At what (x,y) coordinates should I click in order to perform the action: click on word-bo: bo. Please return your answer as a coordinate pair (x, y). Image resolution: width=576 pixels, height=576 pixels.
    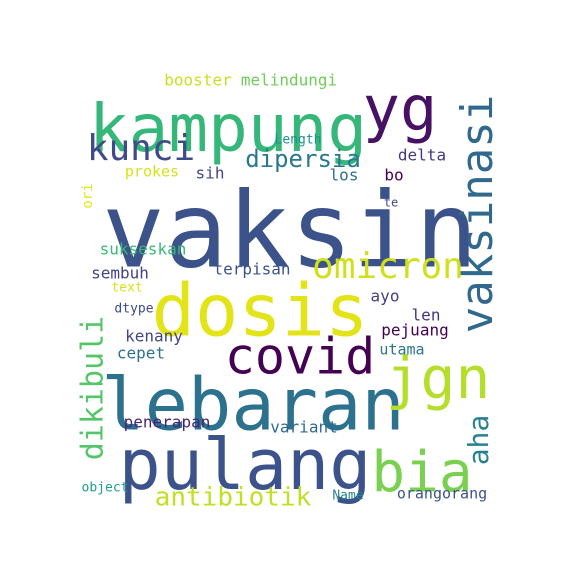
    Looking at the image, I should click on (393, 175).